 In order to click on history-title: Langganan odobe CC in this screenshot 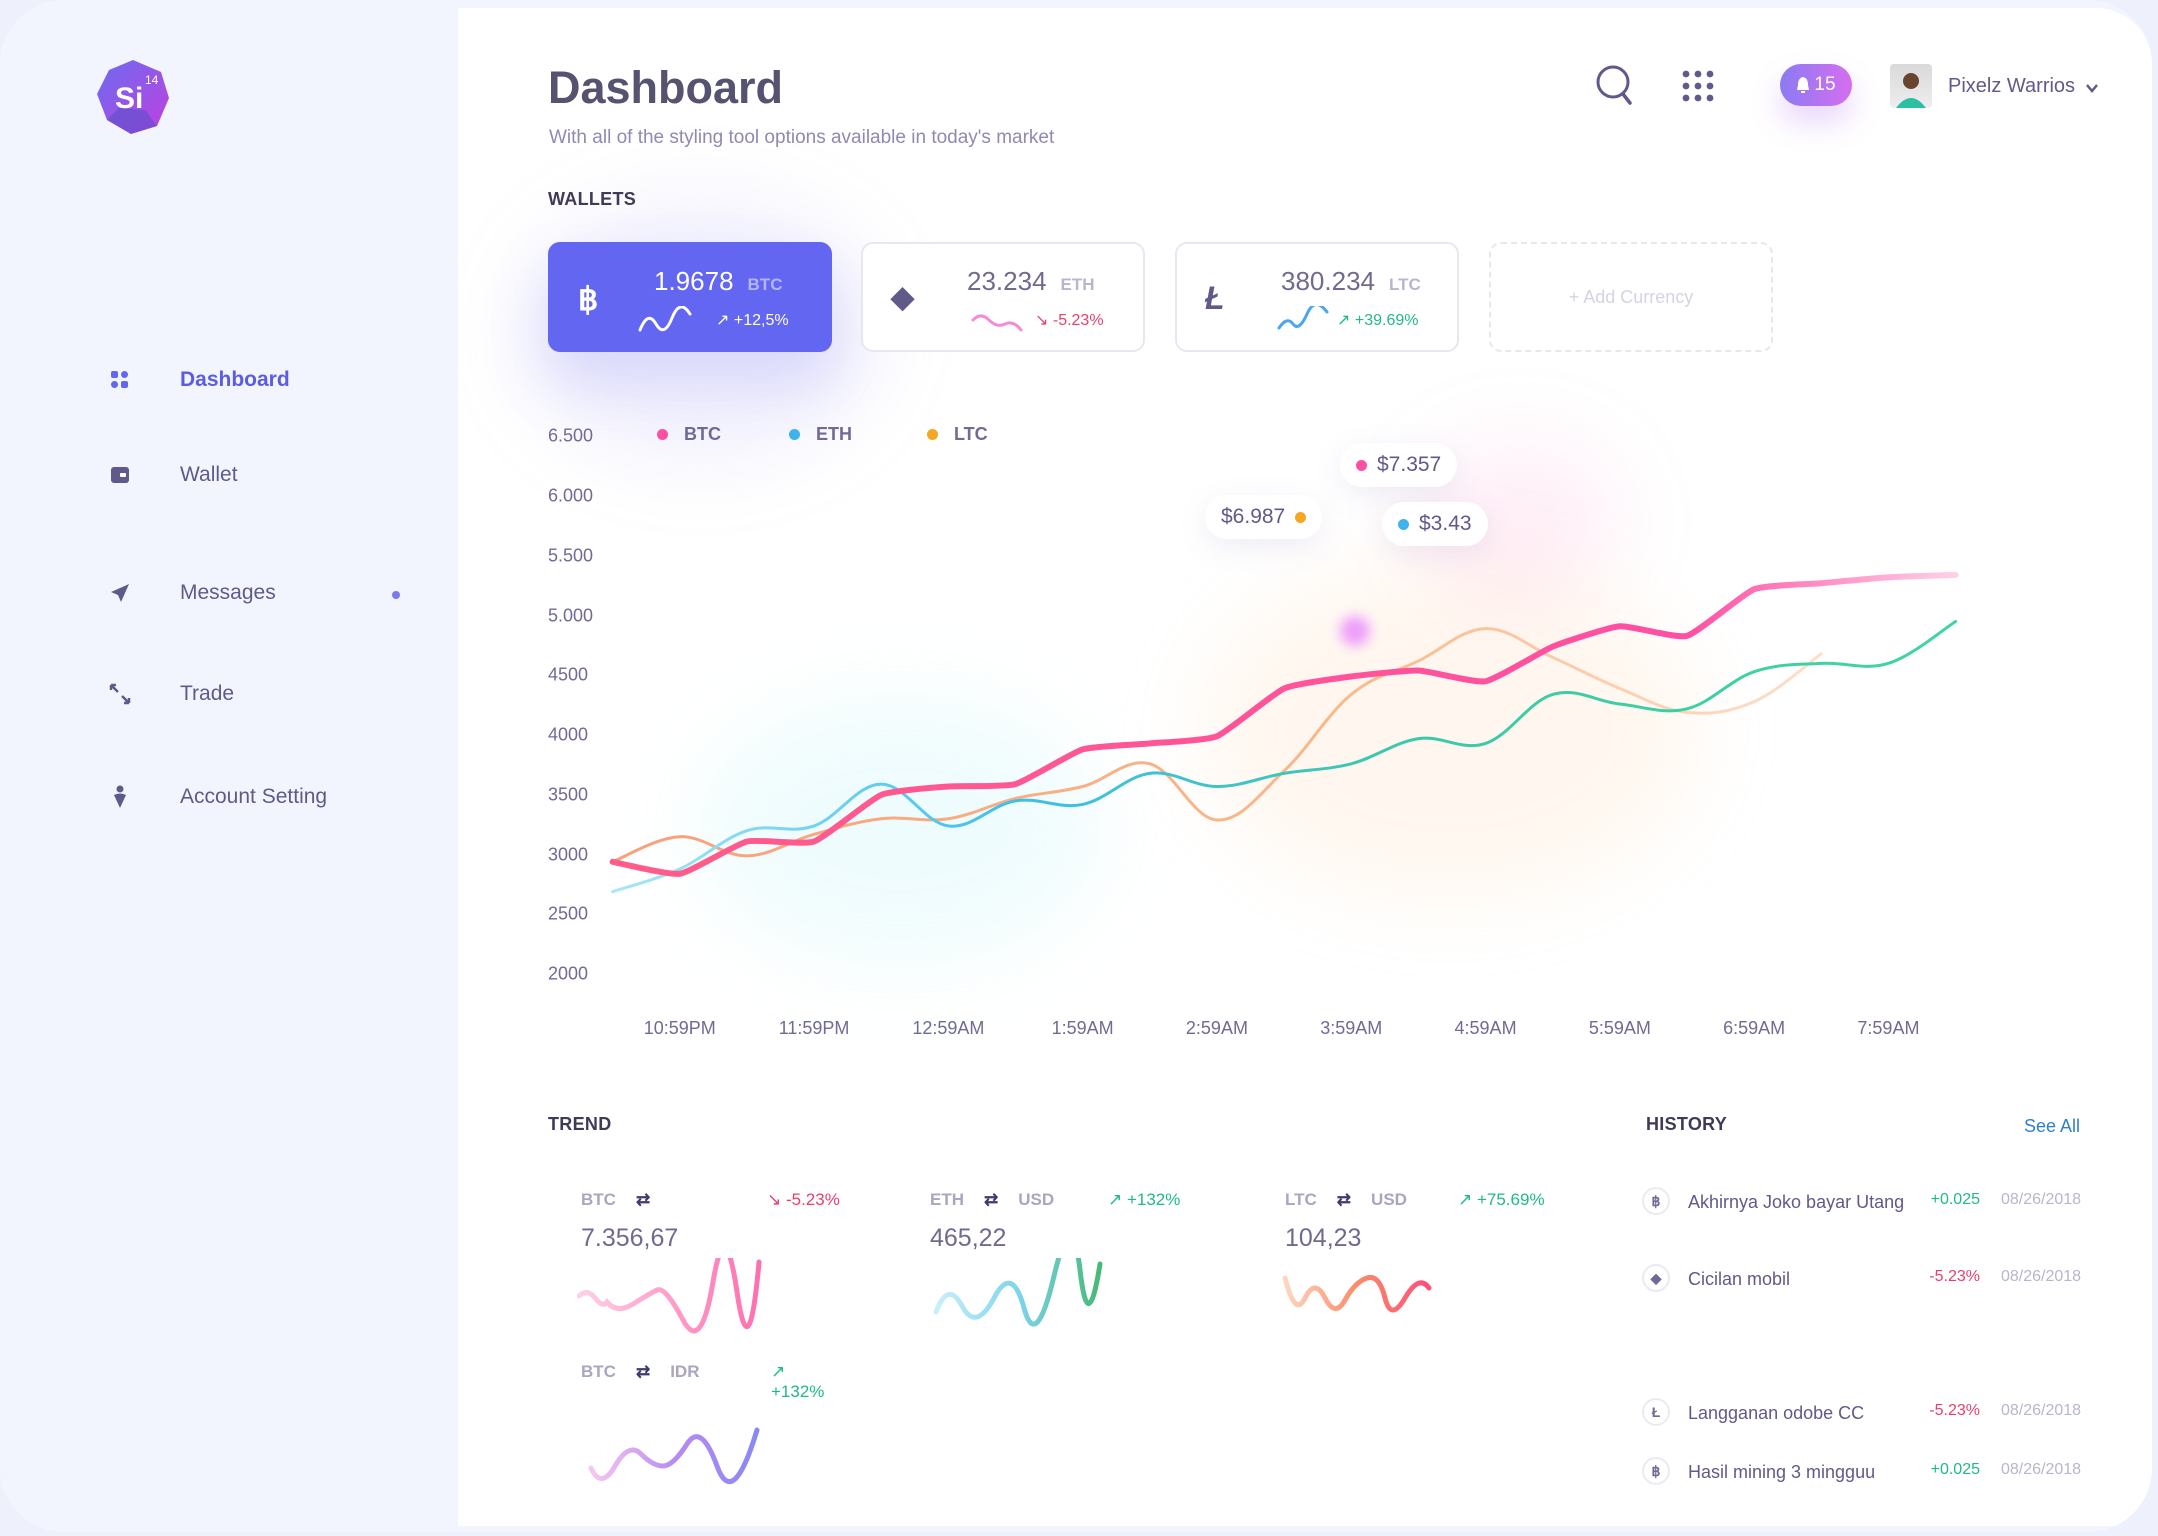, I will do `click(1776, 1413)`.